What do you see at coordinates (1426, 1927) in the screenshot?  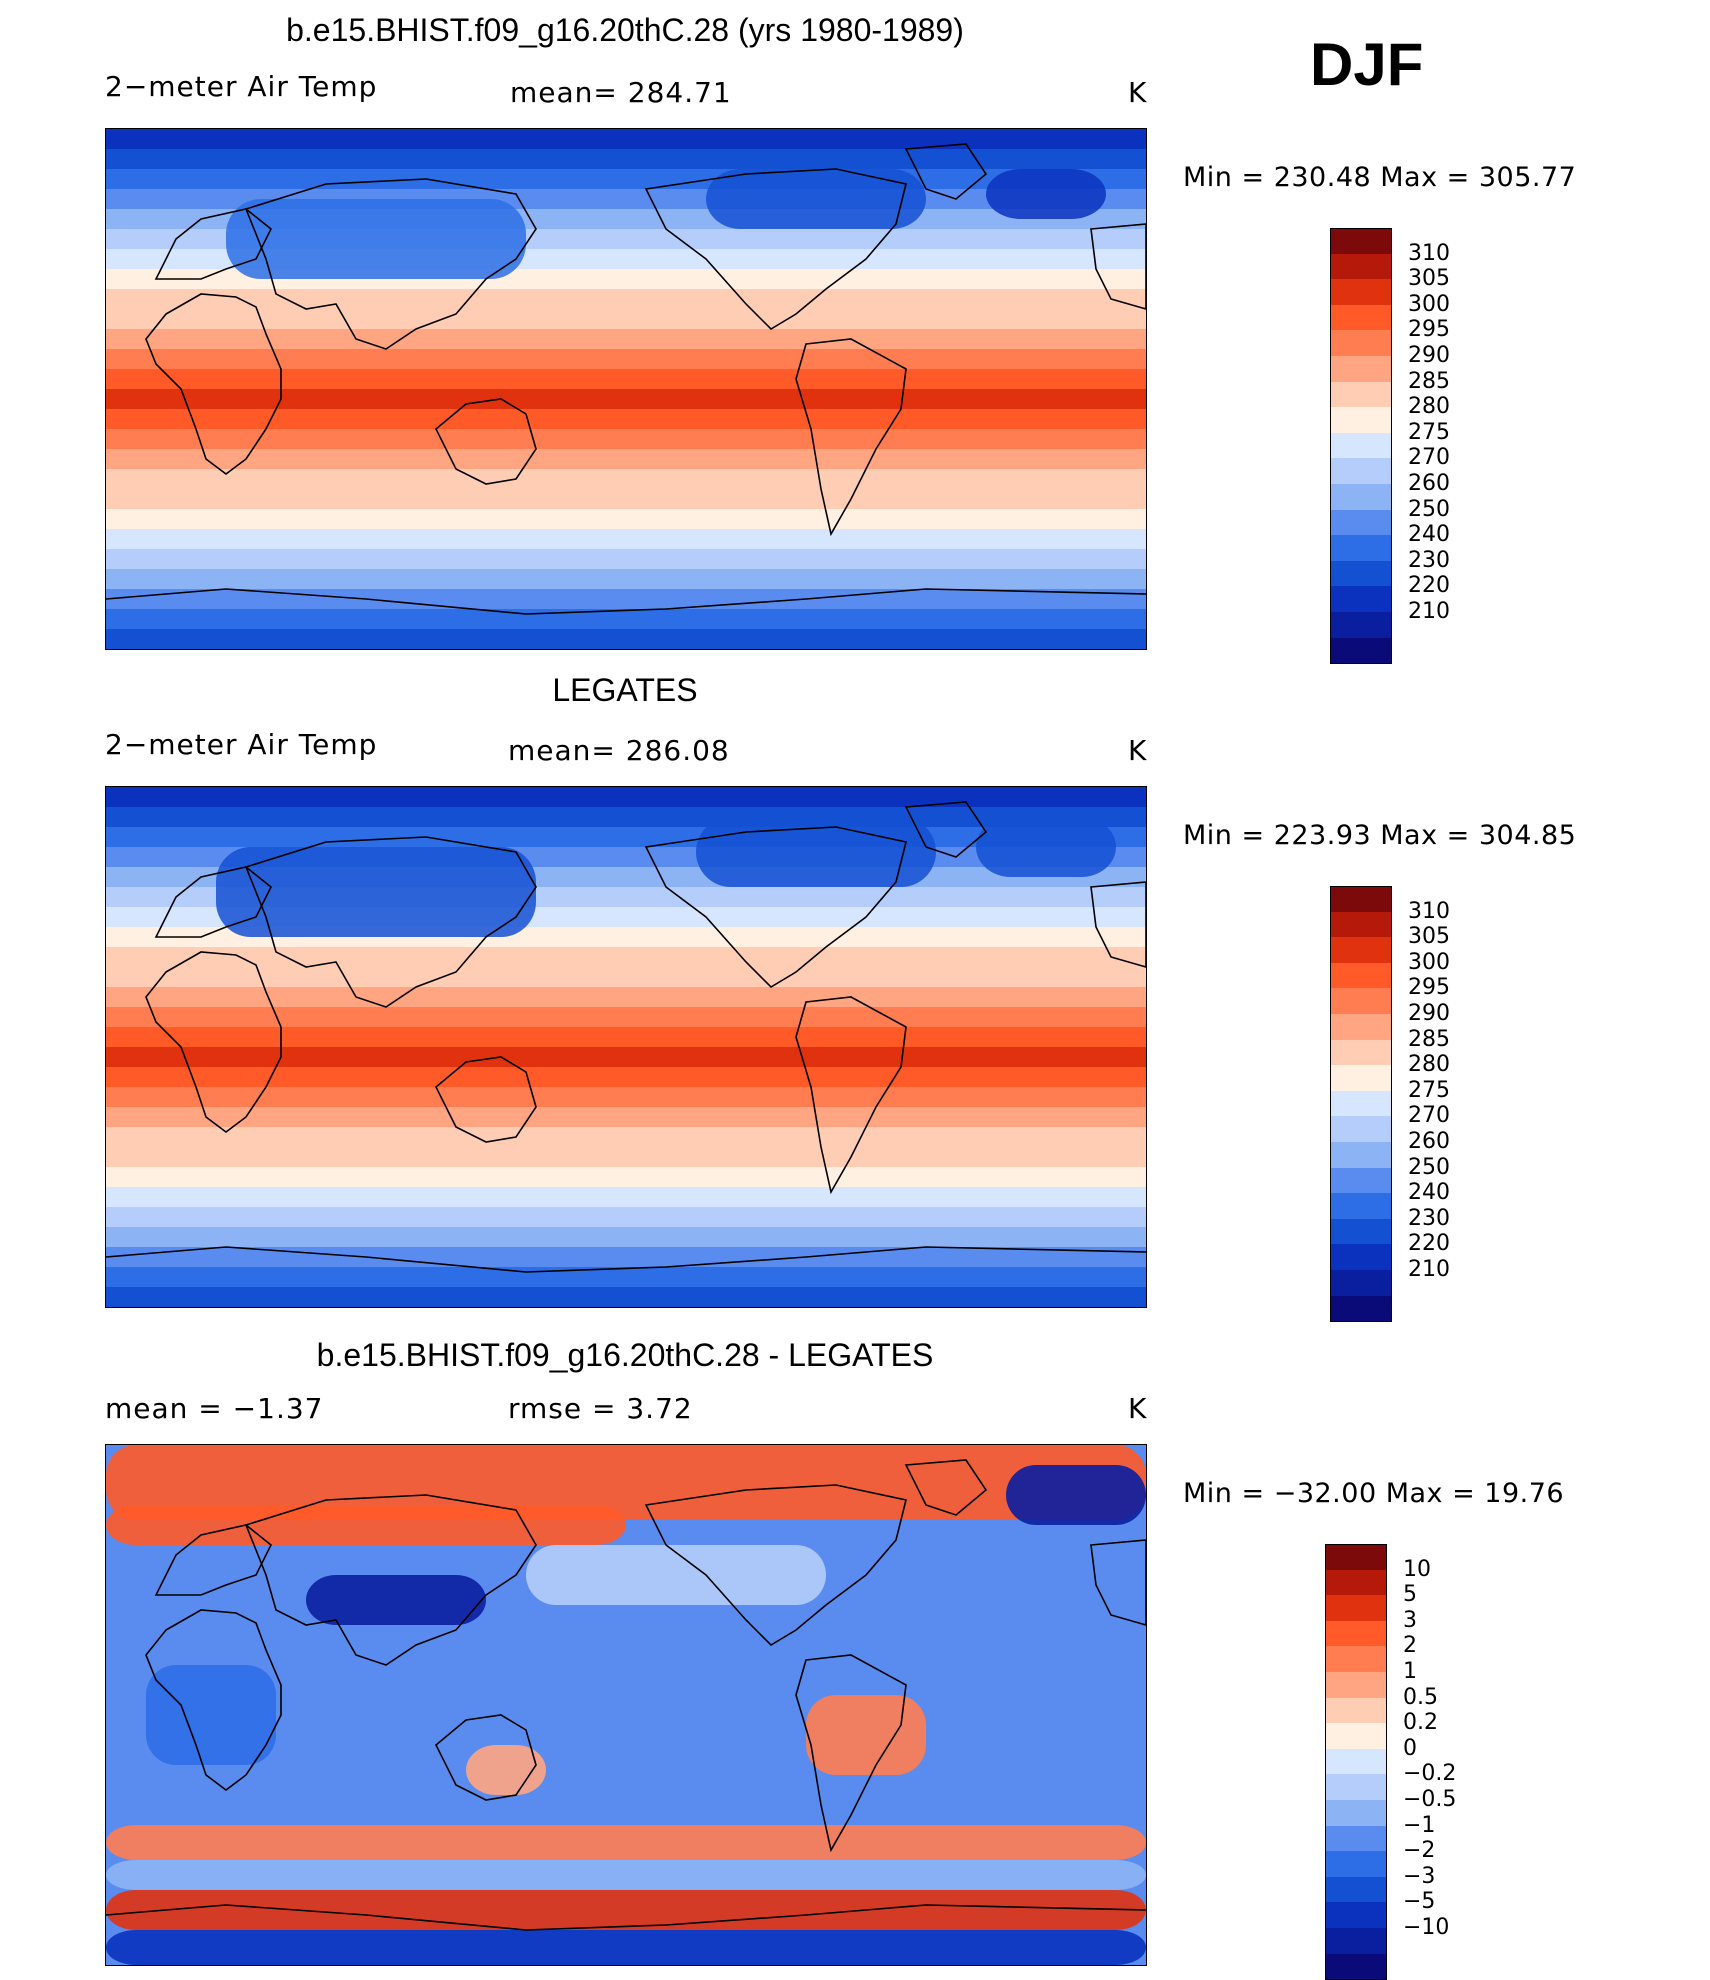 I see `colorbar-label: −10` at bounding box center [1426, 1927].